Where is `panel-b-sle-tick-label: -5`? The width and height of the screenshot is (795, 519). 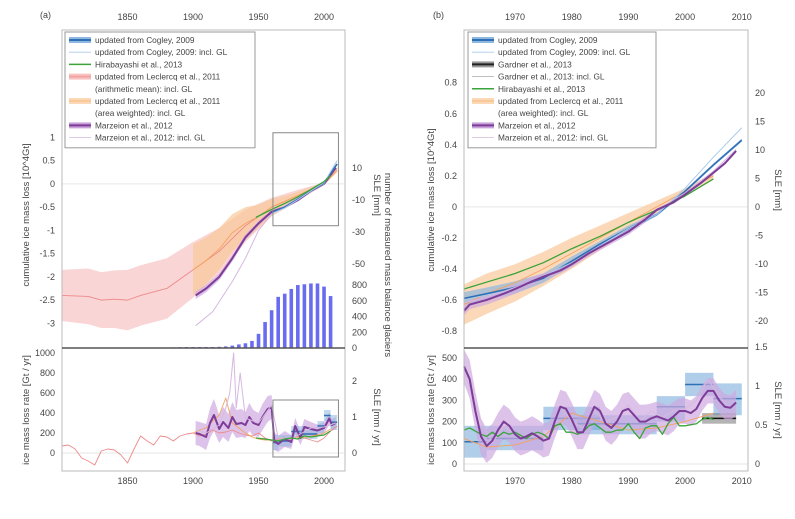 panel-b-sle-tick-label: -5 is located at coordinates (759, 236).